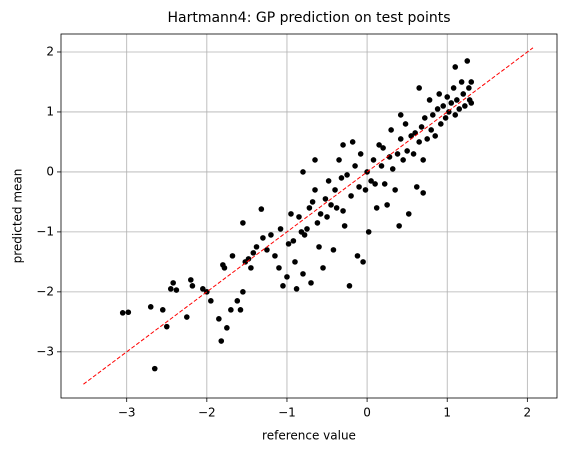  I want to click on x-tick-label: 0, so click(367, 413).